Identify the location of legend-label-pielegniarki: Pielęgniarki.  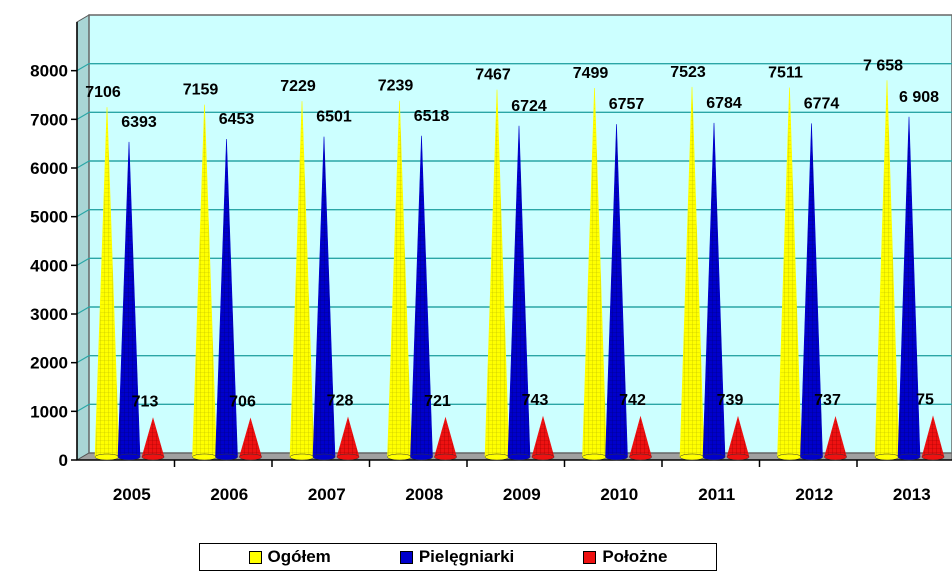
(466, 556).